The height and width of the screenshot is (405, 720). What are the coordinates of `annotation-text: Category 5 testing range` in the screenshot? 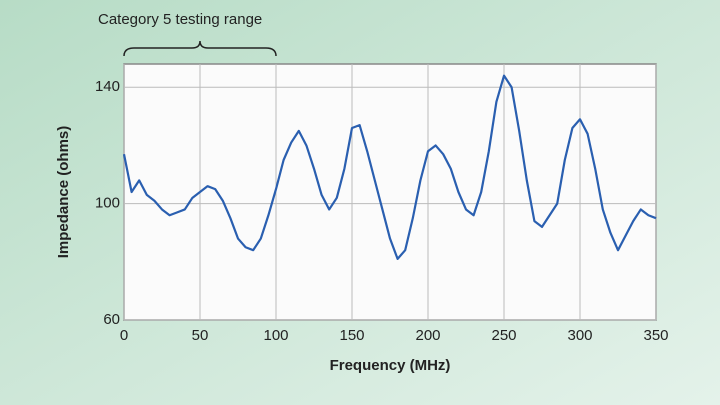 It's located at (180, 19).